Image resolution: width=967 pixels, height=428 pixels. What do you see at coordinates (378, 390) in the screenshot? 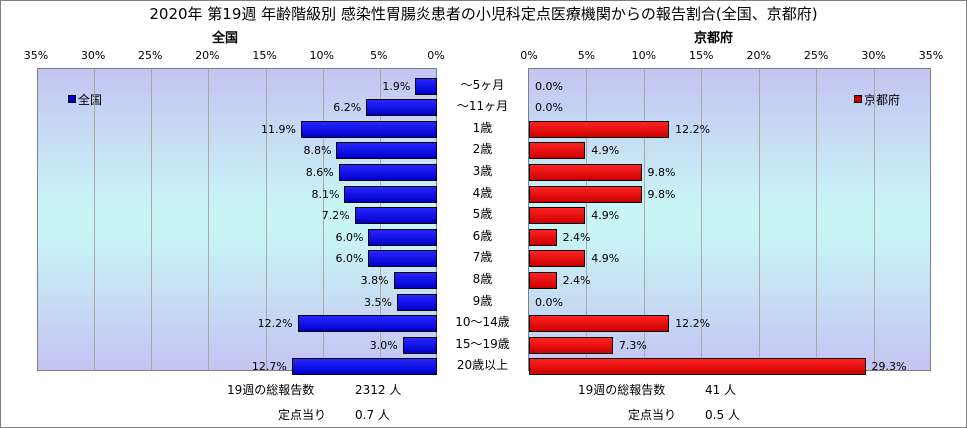
I see `national-total-reports-value: 2312 人` at bounding box center [378, 390].